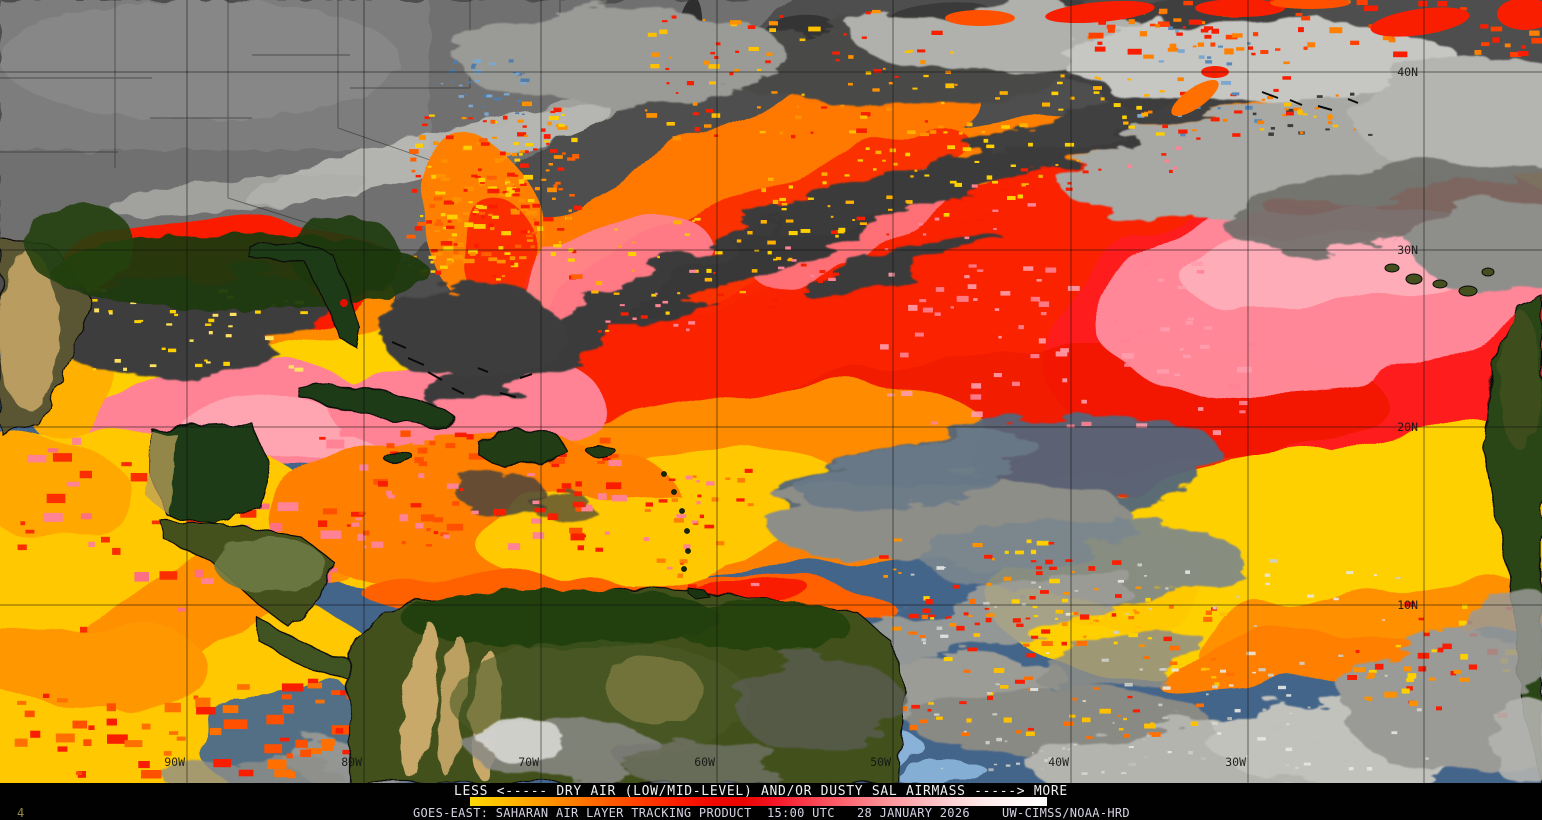  I want to click on timestamp-utc: 15:00 UTC, so click(801, 813).